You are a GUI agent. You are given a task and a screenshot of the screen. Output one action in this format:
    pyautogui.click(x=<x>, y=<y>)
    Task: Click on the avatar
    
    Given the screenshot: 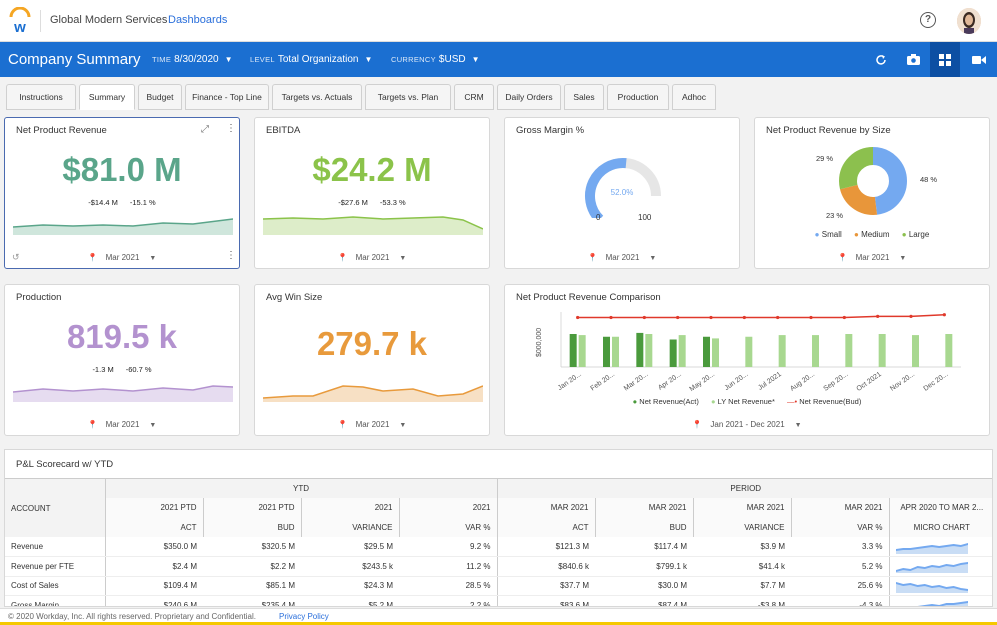 What is the action you would take?
    pyautogui.click(x=969, y=21)
    